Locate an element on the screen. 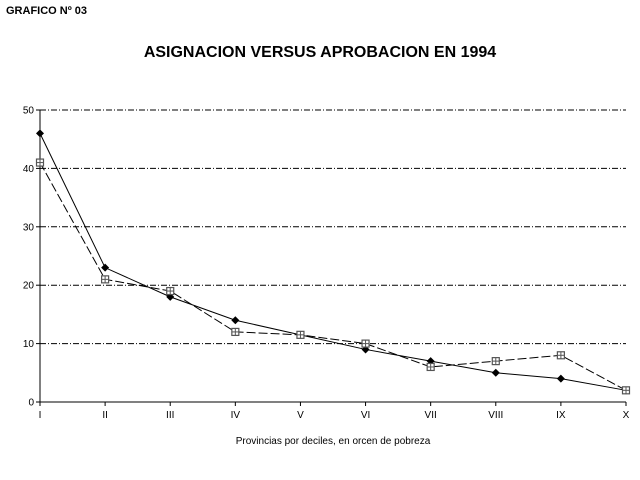 This screenshot has height=480, width=640. figure-label: GRAFICO Nº 03 is located at coordinates (47, 11).